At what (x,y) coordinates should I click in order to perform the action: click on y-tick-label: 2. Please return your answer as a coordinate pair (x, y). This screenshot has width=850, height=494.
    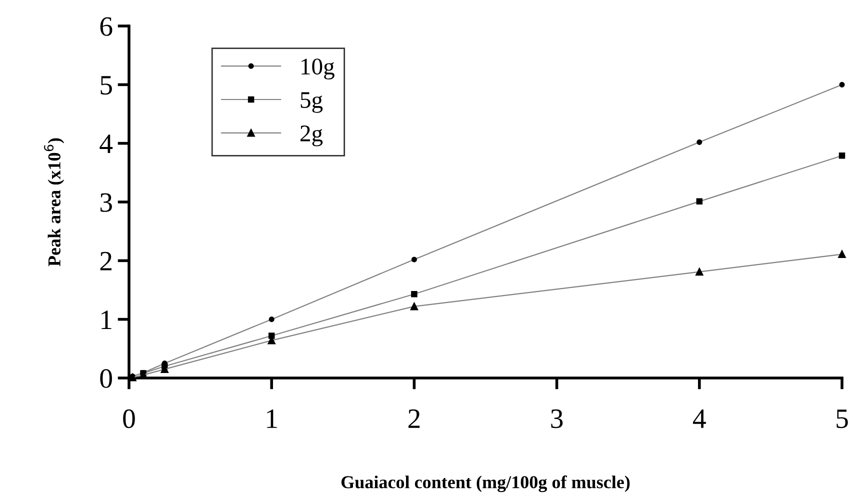
    Looking at the image, I should click on (106, 261).